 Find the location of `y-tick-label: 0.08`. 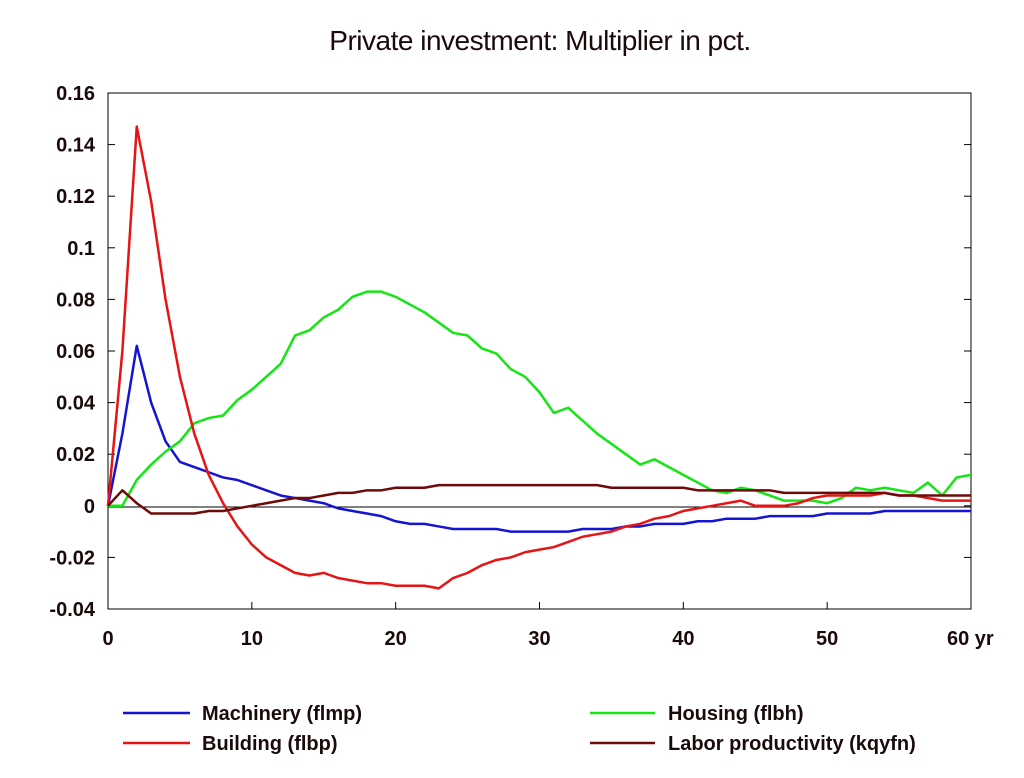

y-tick-label: 0.08 is located at coordinates (75, 300).